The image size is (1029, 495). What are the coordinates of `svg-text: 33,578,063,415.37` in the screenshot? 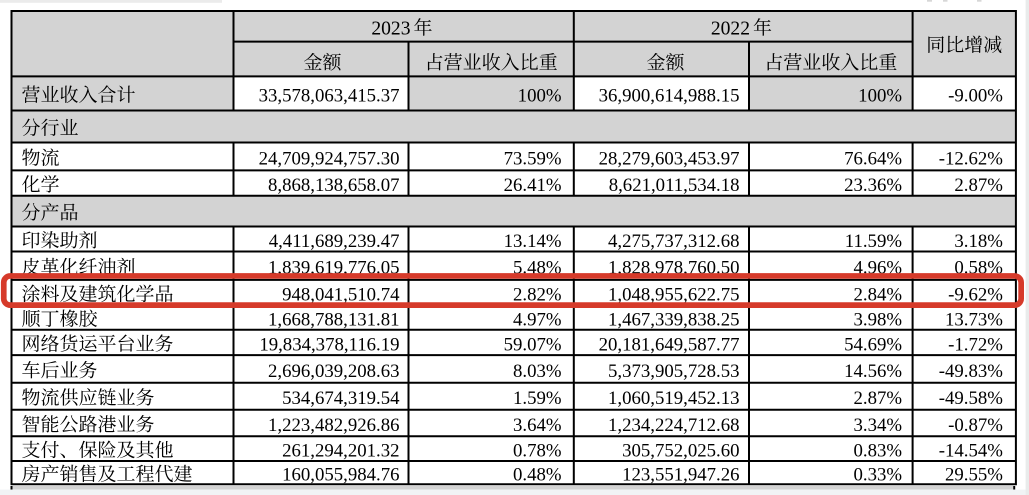 It's located at (329, 95).